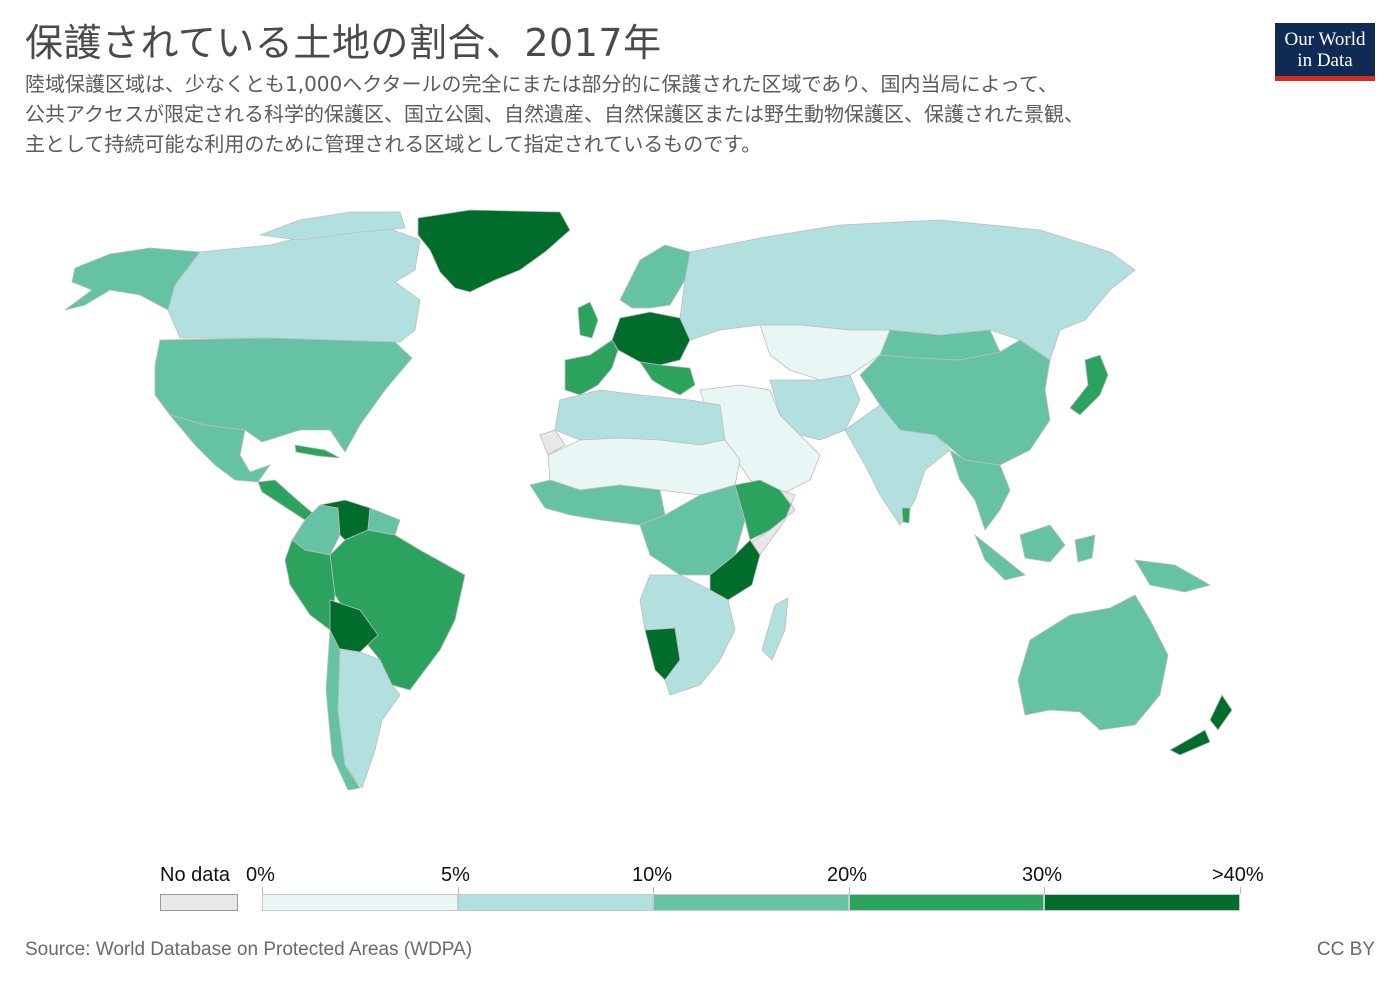 This screenshot has width=1400, height=988. What do you see at coordinates (897, 465) in the screenshot?
I see `region-india` at bounding box center [897, 465].